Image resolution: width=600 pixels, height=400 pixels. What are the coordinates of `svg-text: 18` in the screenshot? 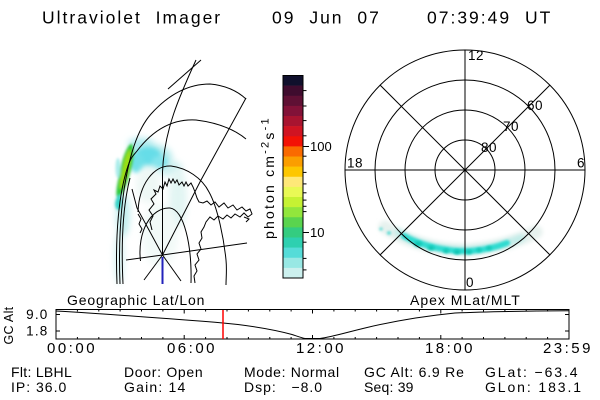 It's located at (355, 163).